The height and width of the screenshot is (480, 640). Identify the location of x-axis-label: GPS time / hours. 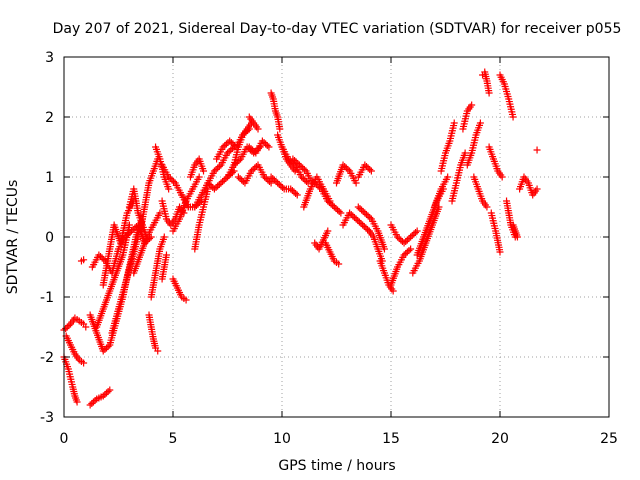
(336, 466).